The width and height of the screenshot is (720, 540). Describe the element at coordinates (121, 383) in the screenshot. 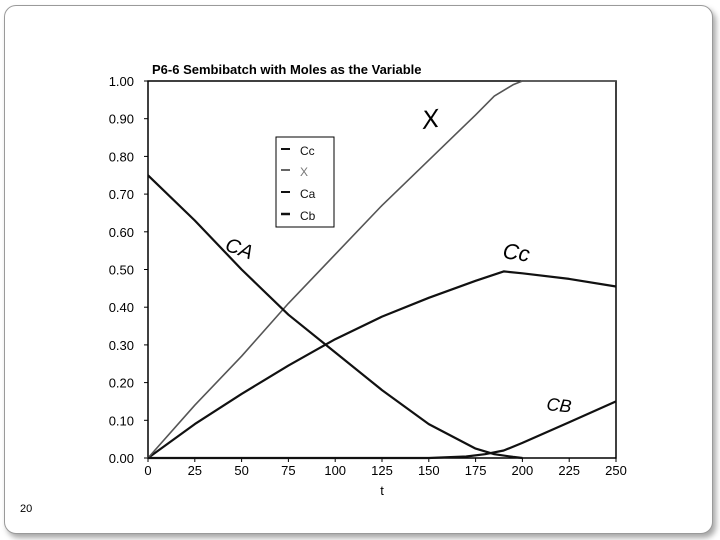

I see `y-tick-label: 0.20` at that location.